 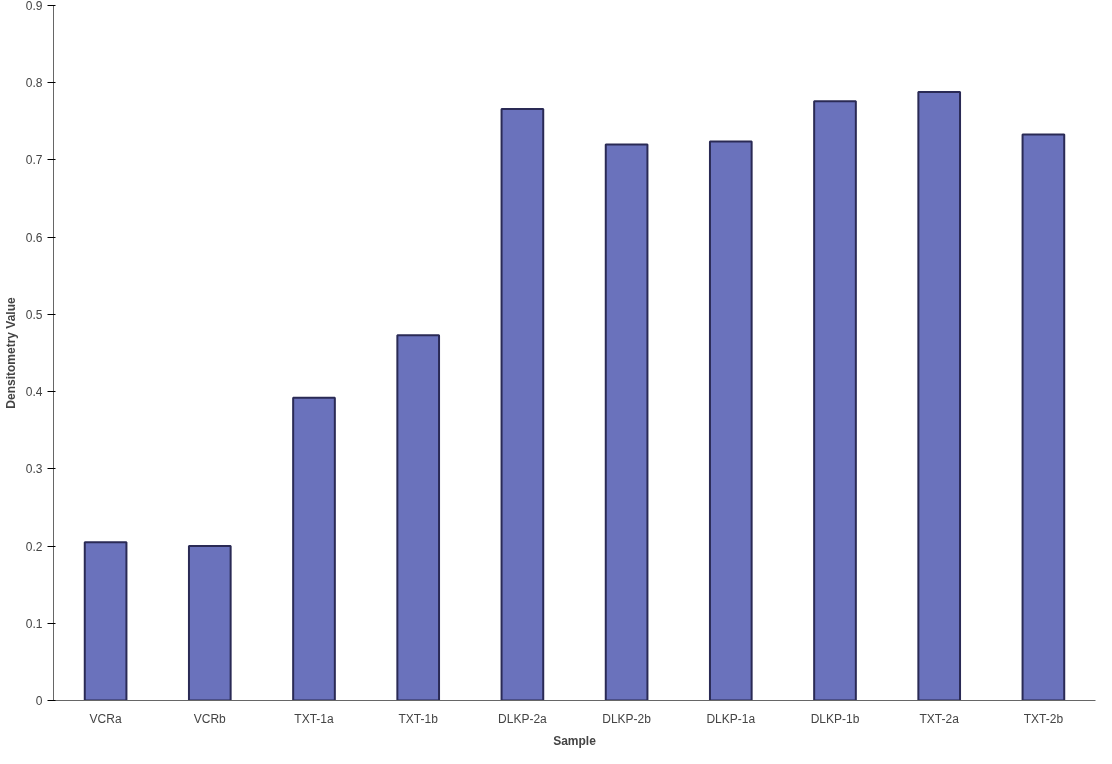 What do you see at coordinates (34, 6) in the screenshot?
I see `y-tick-label: 0.9` at bounding box center [34, 6].